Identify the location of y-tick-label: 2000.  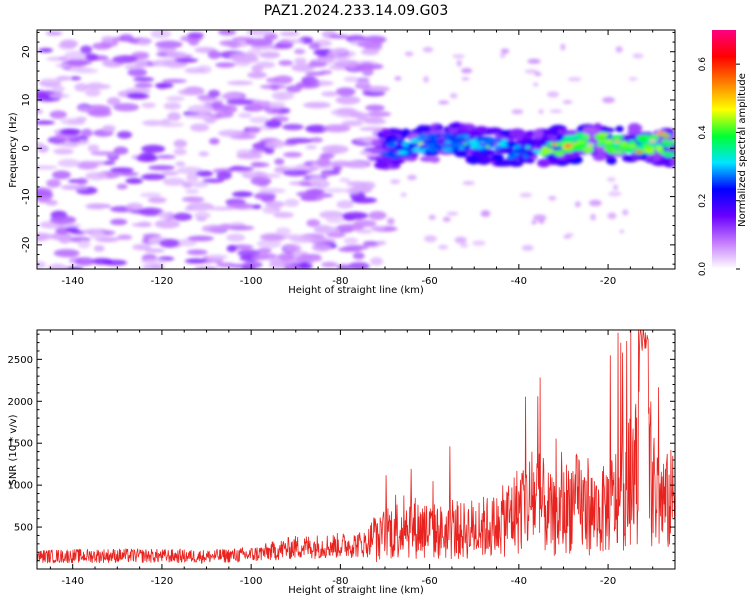
(20, 402).